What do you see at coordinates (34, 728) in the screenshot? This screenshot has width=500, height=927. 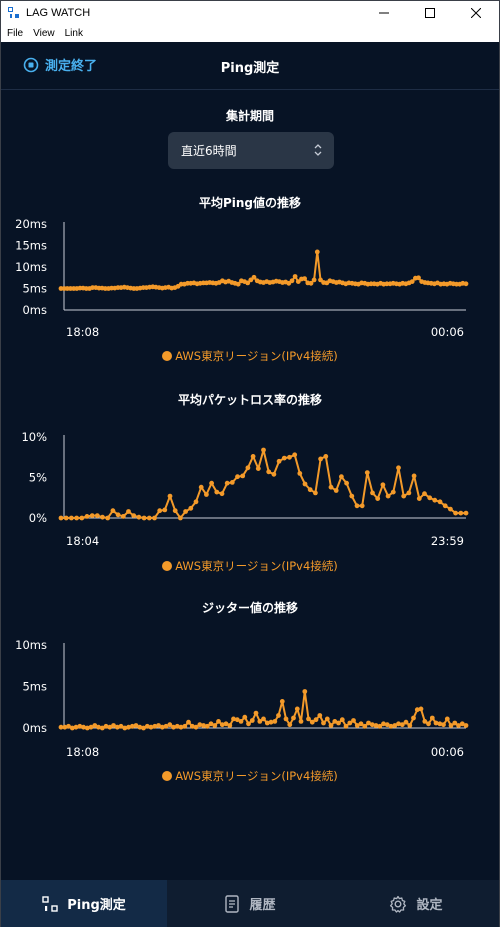 I see `y-tick-label: 0ms` at bounding box center [34, 728].